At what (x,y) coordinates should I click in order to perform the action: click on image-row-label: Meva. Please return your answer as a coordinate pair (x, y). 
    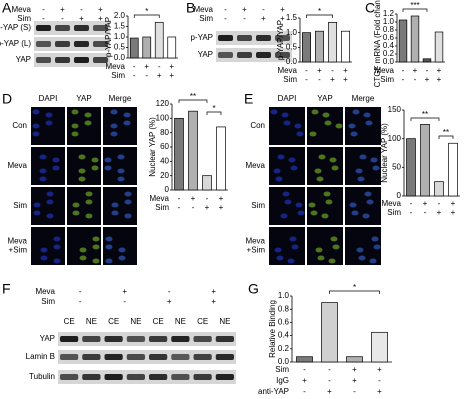
    Looking at the image, I should click on (17, 165).